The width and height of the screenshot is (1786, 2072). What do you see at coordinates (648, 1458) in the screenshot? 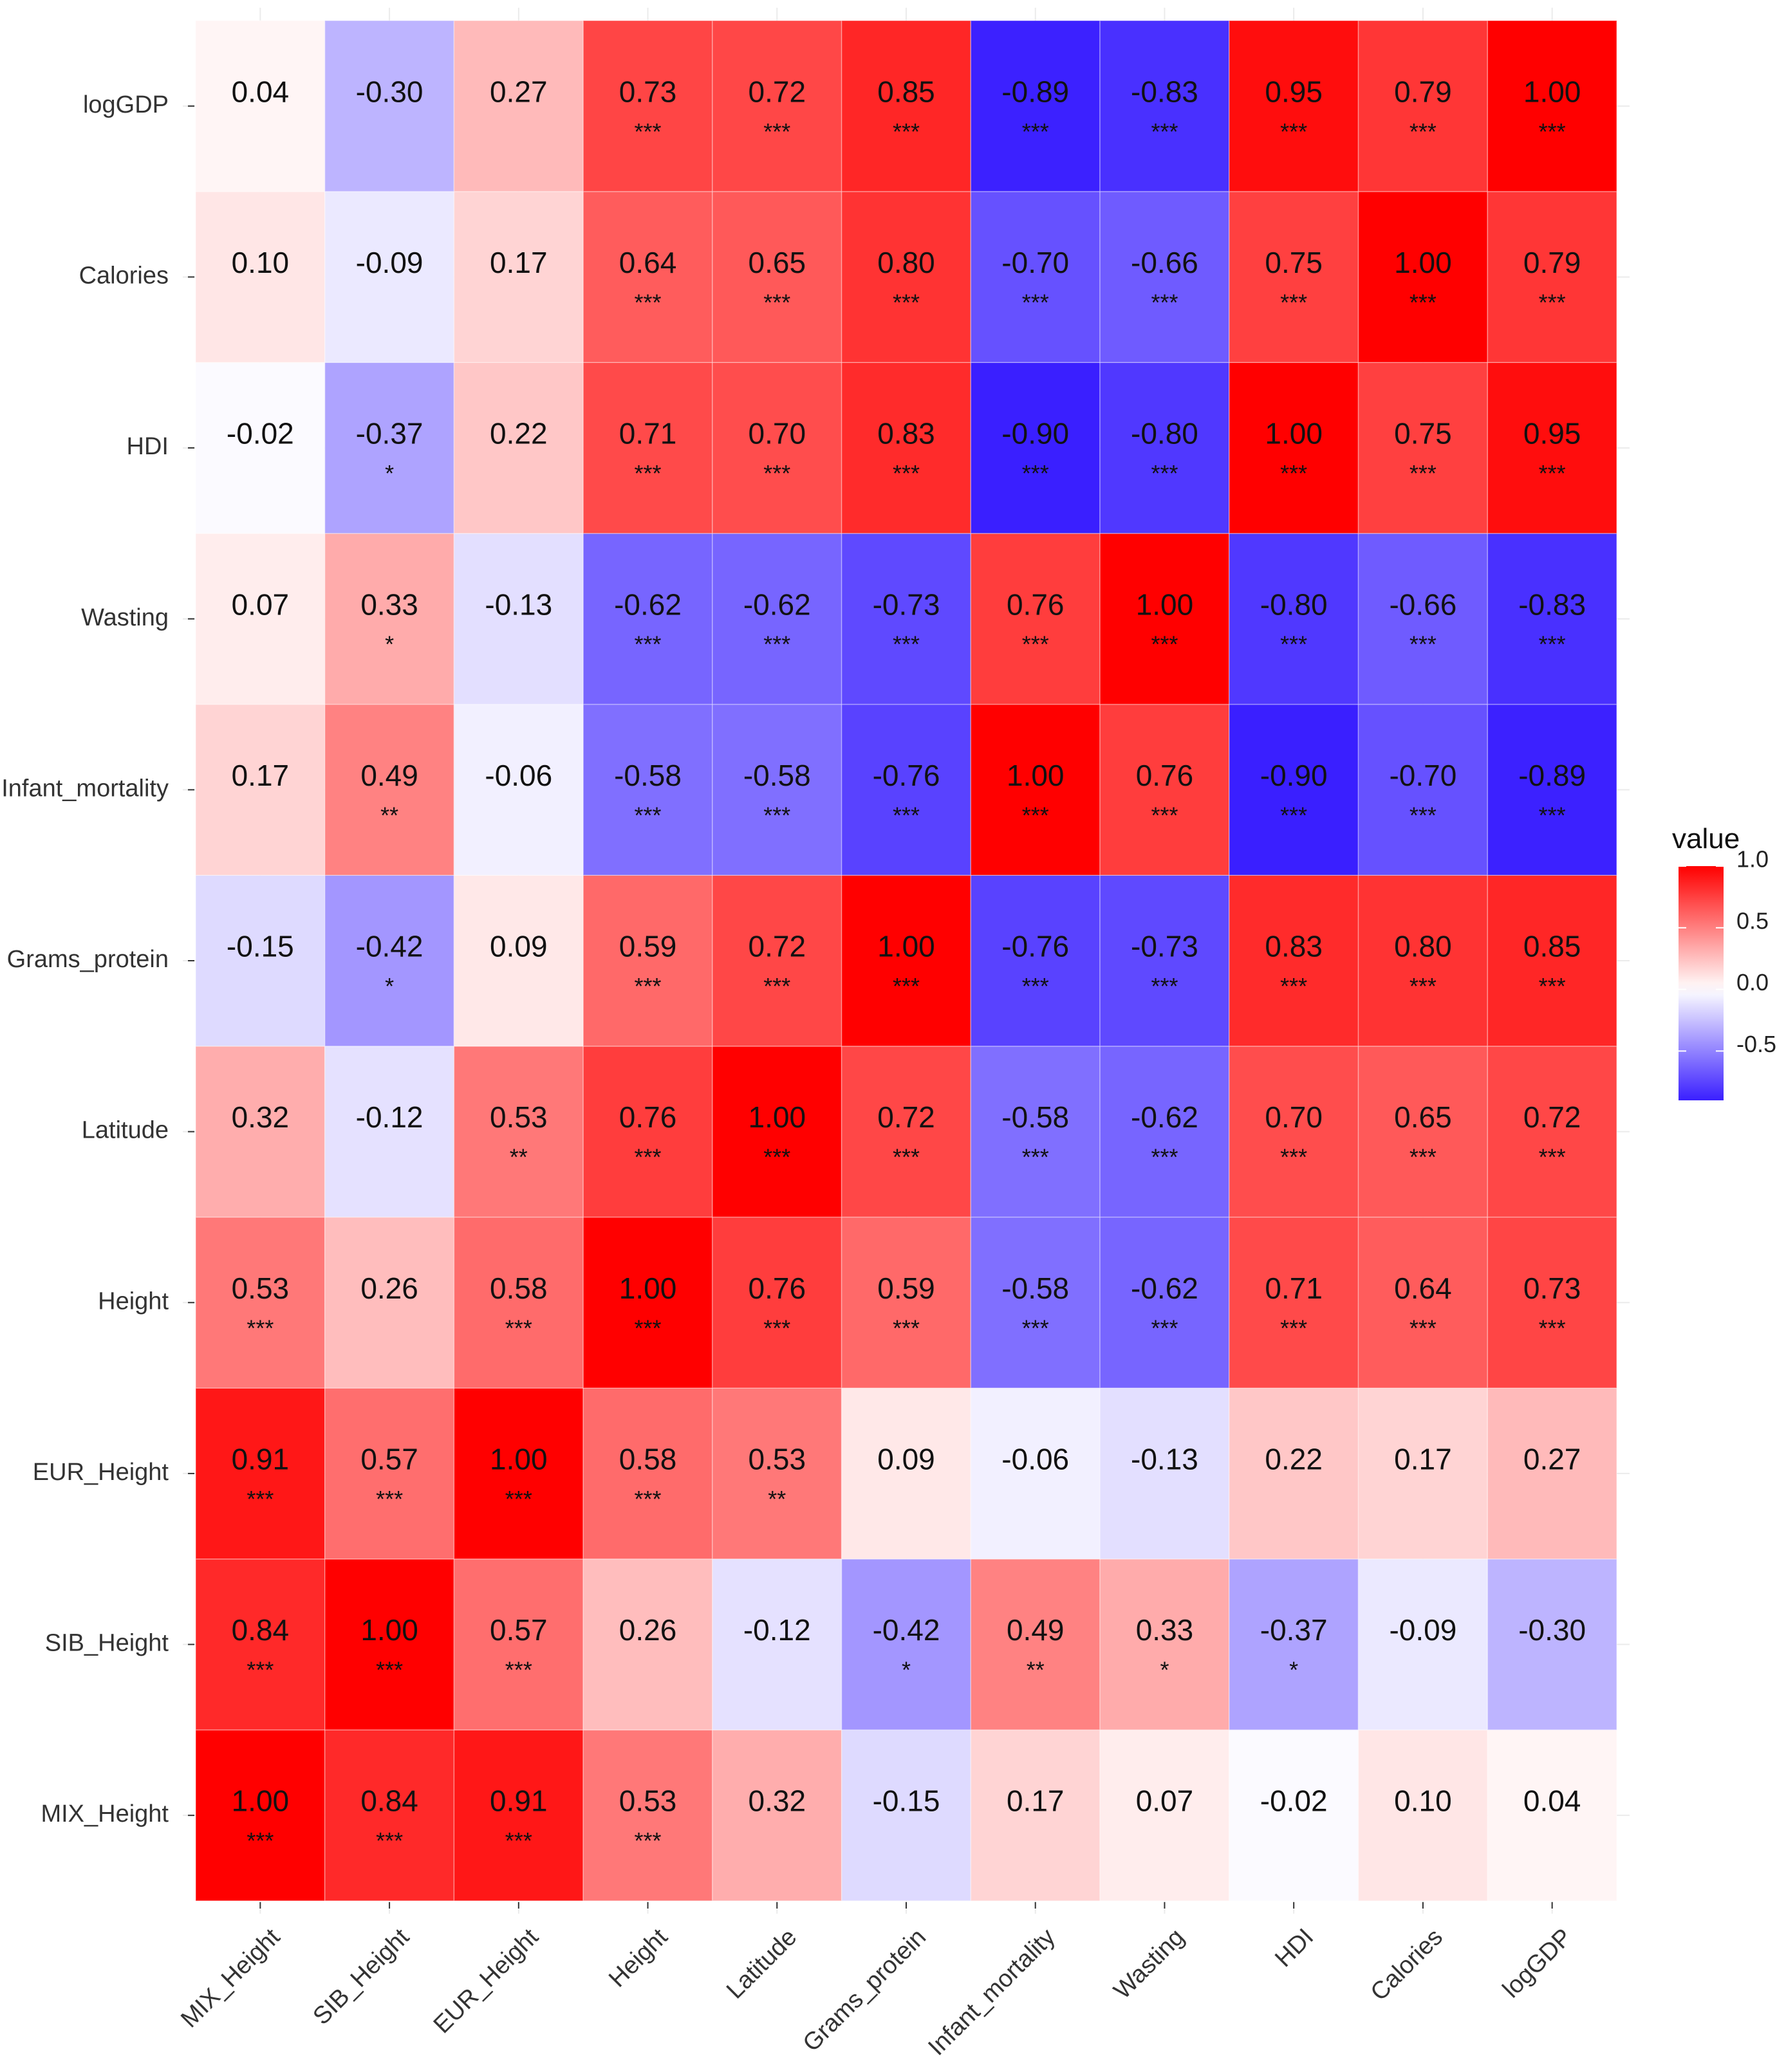
I see `cell-value-label: 0.58` at bounding box center [648, 1458].